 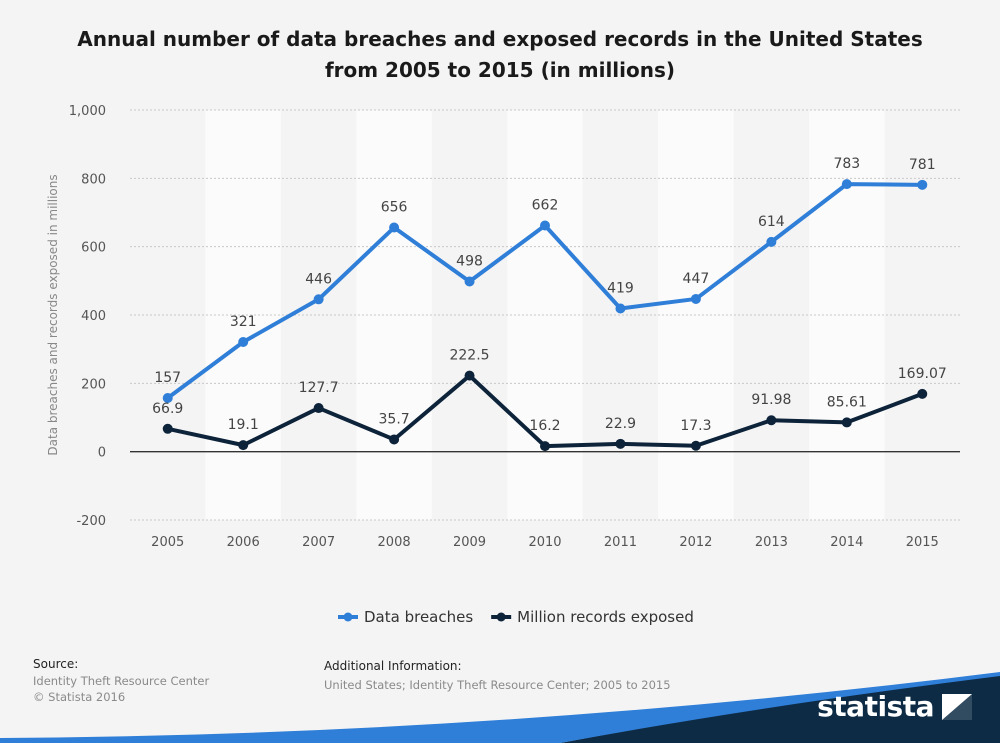 I want to click on brand-name: statista, so click(x=875, y=706).